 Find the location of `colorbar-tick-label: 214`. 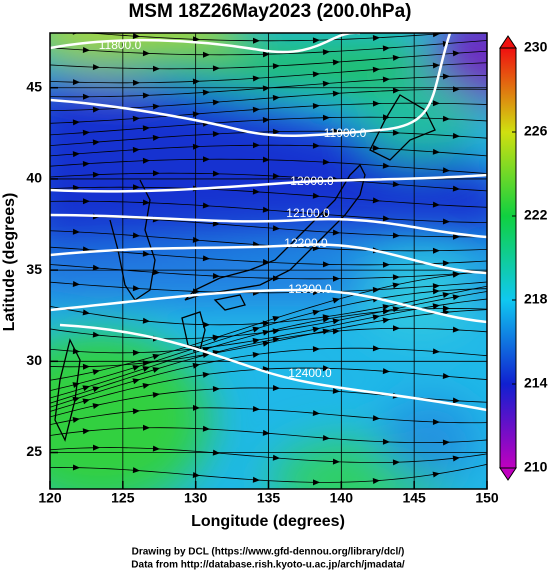

colorbar-tick-label: 214 is located at coordinates (536, 383).